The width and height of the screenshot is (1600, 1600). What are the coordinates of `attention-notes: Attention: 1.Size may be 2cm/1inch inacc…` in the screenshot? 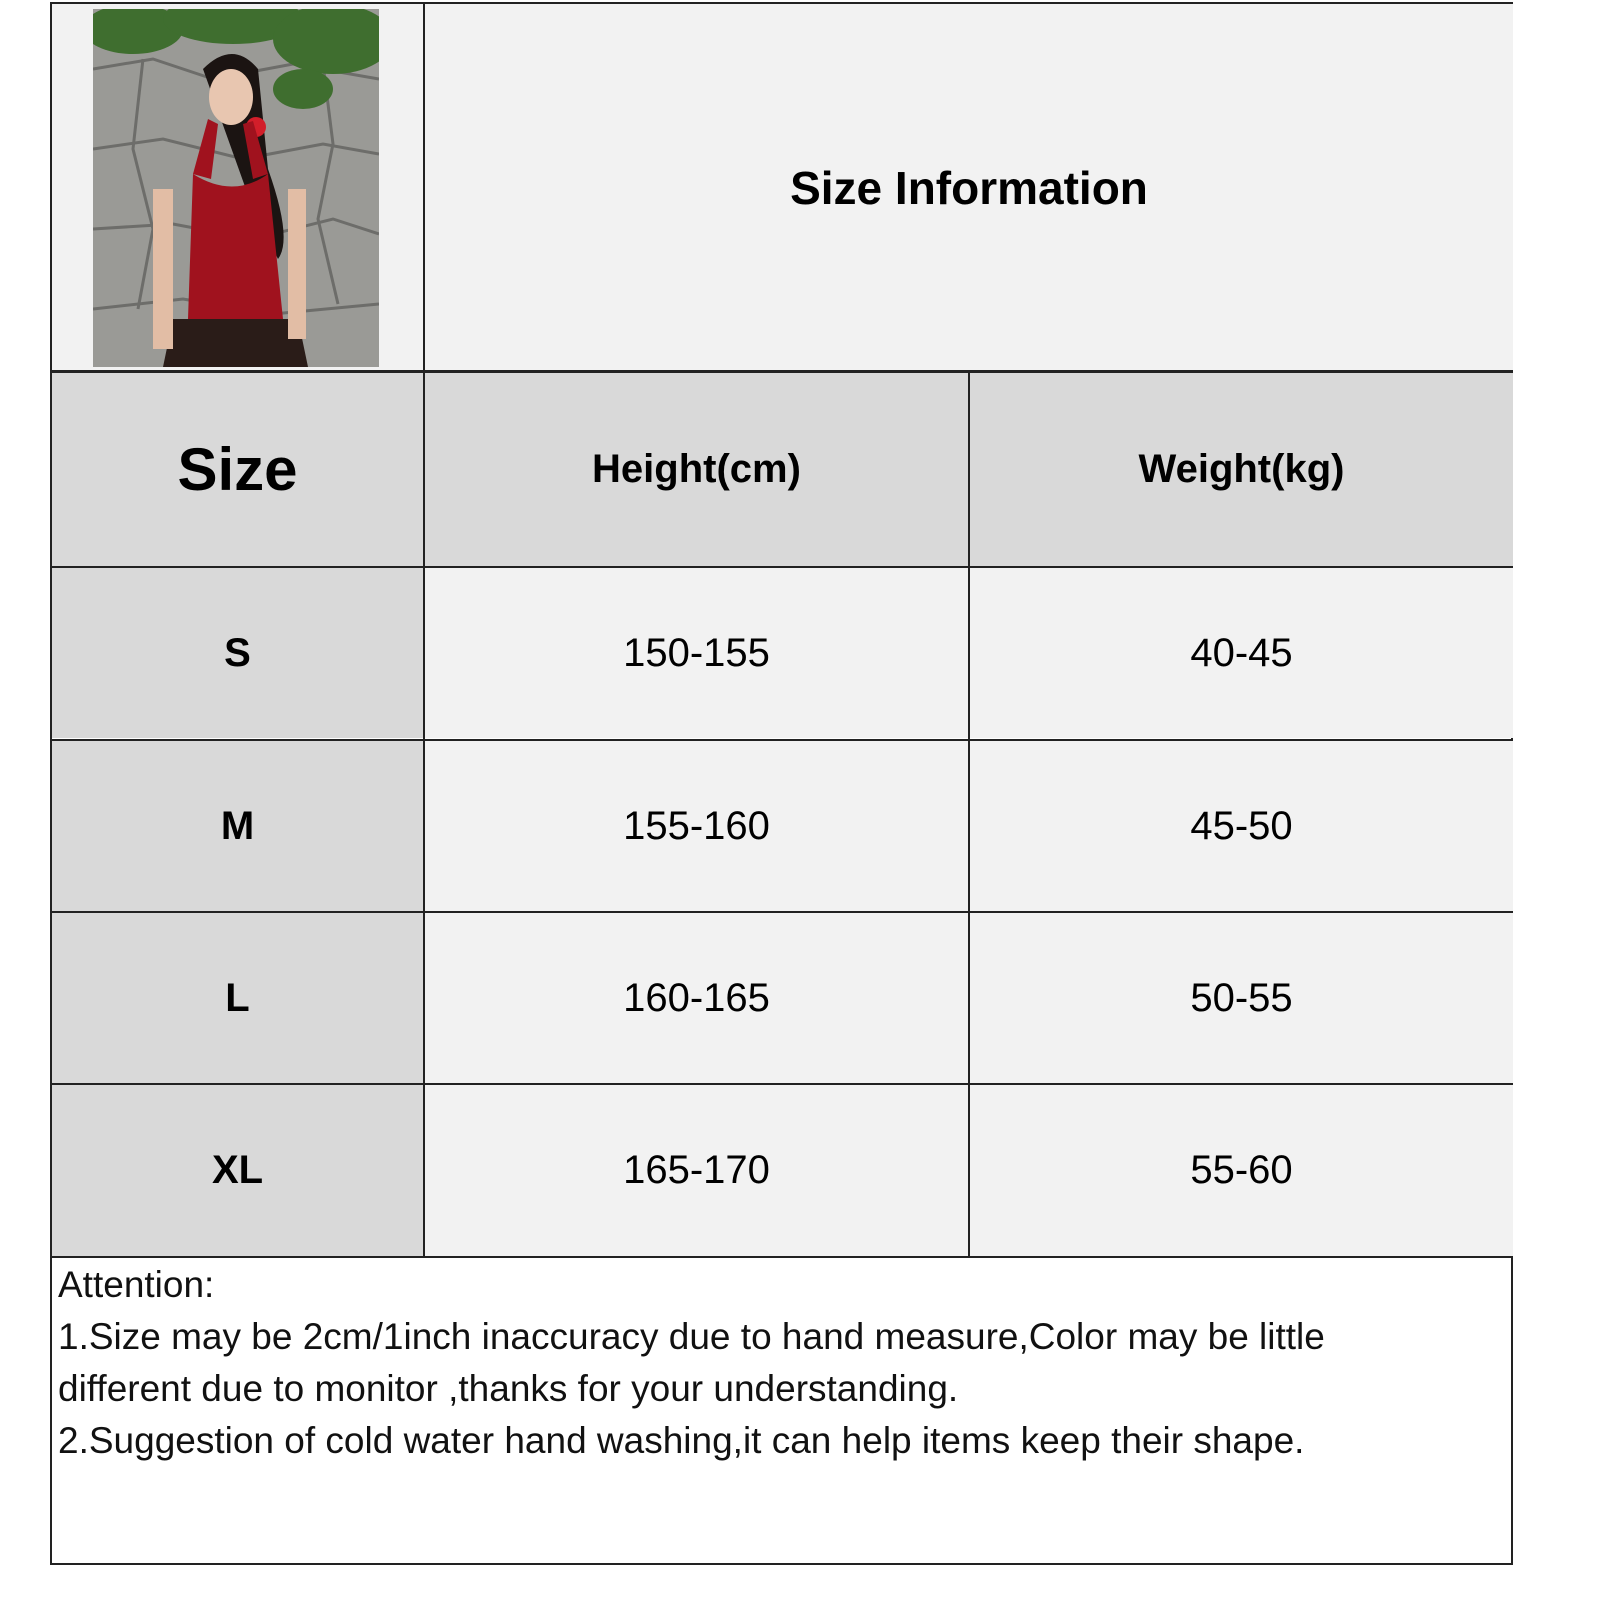 It's located at (778, 1363).